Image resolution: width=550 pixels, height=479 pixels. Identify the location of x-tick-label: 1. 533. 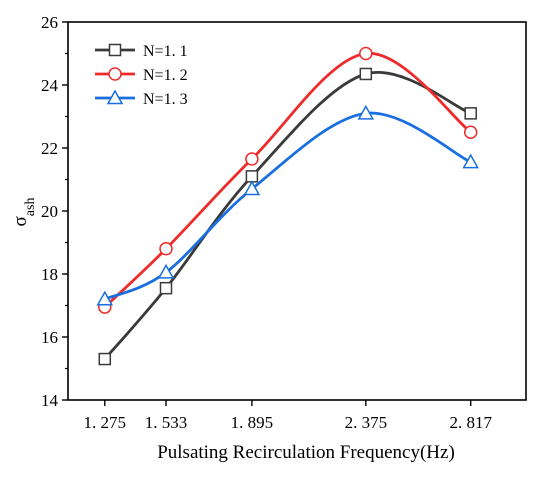
(166, 422).